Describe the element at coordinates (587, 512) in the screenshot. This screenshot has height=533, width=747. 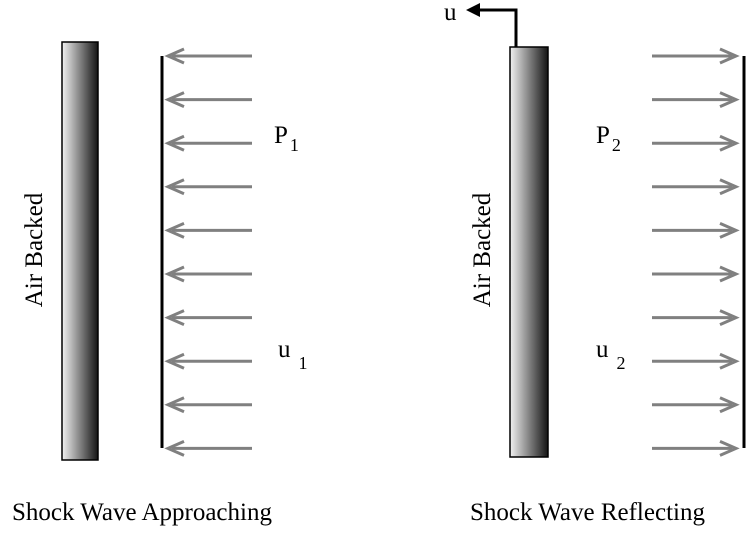
I see `caption-reflecting: Shock Wave Reflecting` at that location.